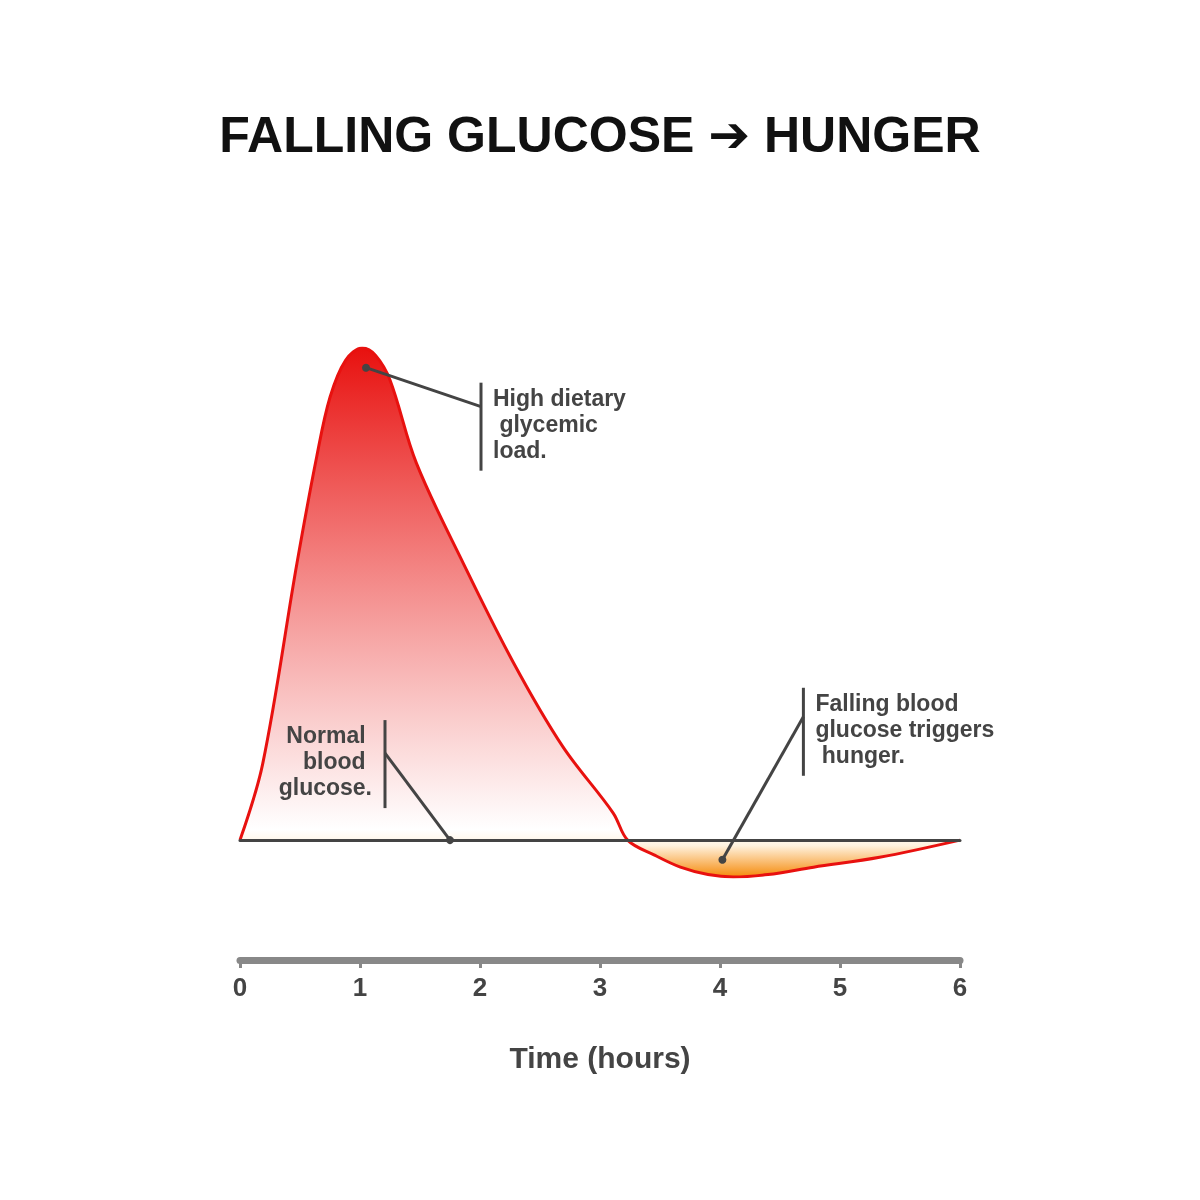  Describe the element at coordinates (905, 728) in the screenshot. I see `annotation: Falling blood glucose triggers hunger.` at that location.